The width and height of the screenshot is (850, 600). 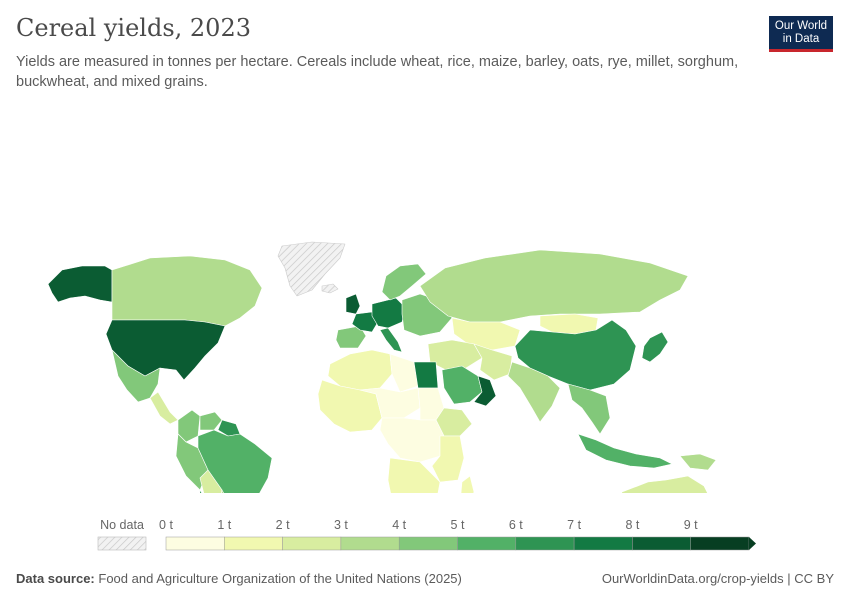 What do you see at coordinates (414, 475) in the screenshot?
I see `region-southern-africa` at bounding box center [414, 475].